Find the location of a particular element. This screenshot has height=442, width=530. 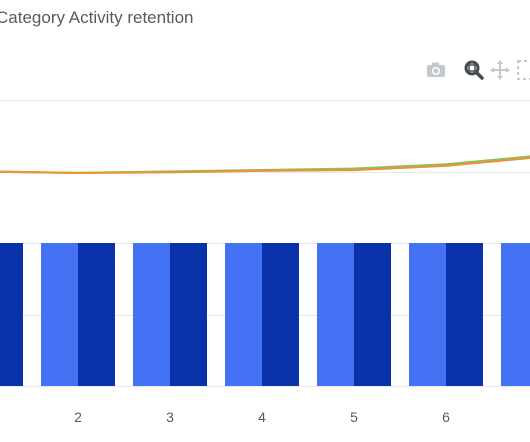

chart-title: Category Activity retention is located at coordinates (97, 17).